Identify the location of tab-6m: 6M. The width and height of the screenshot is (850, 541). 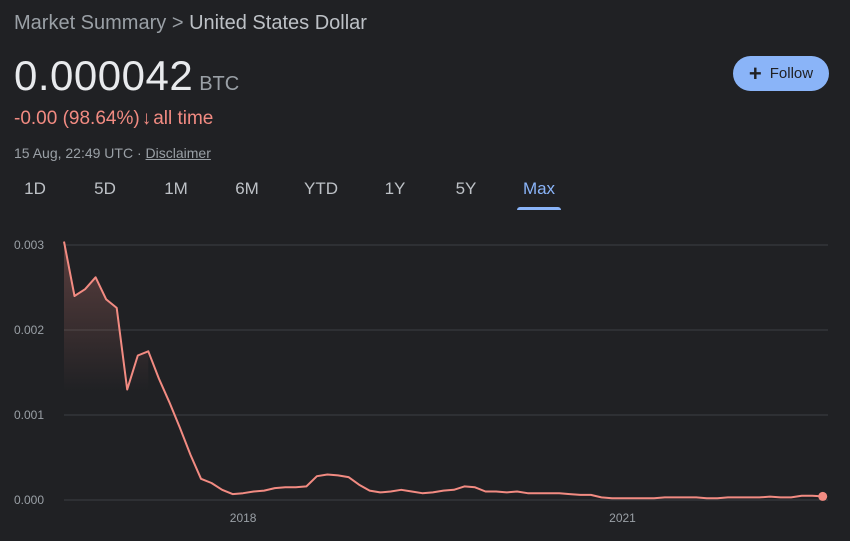
(247, 188).